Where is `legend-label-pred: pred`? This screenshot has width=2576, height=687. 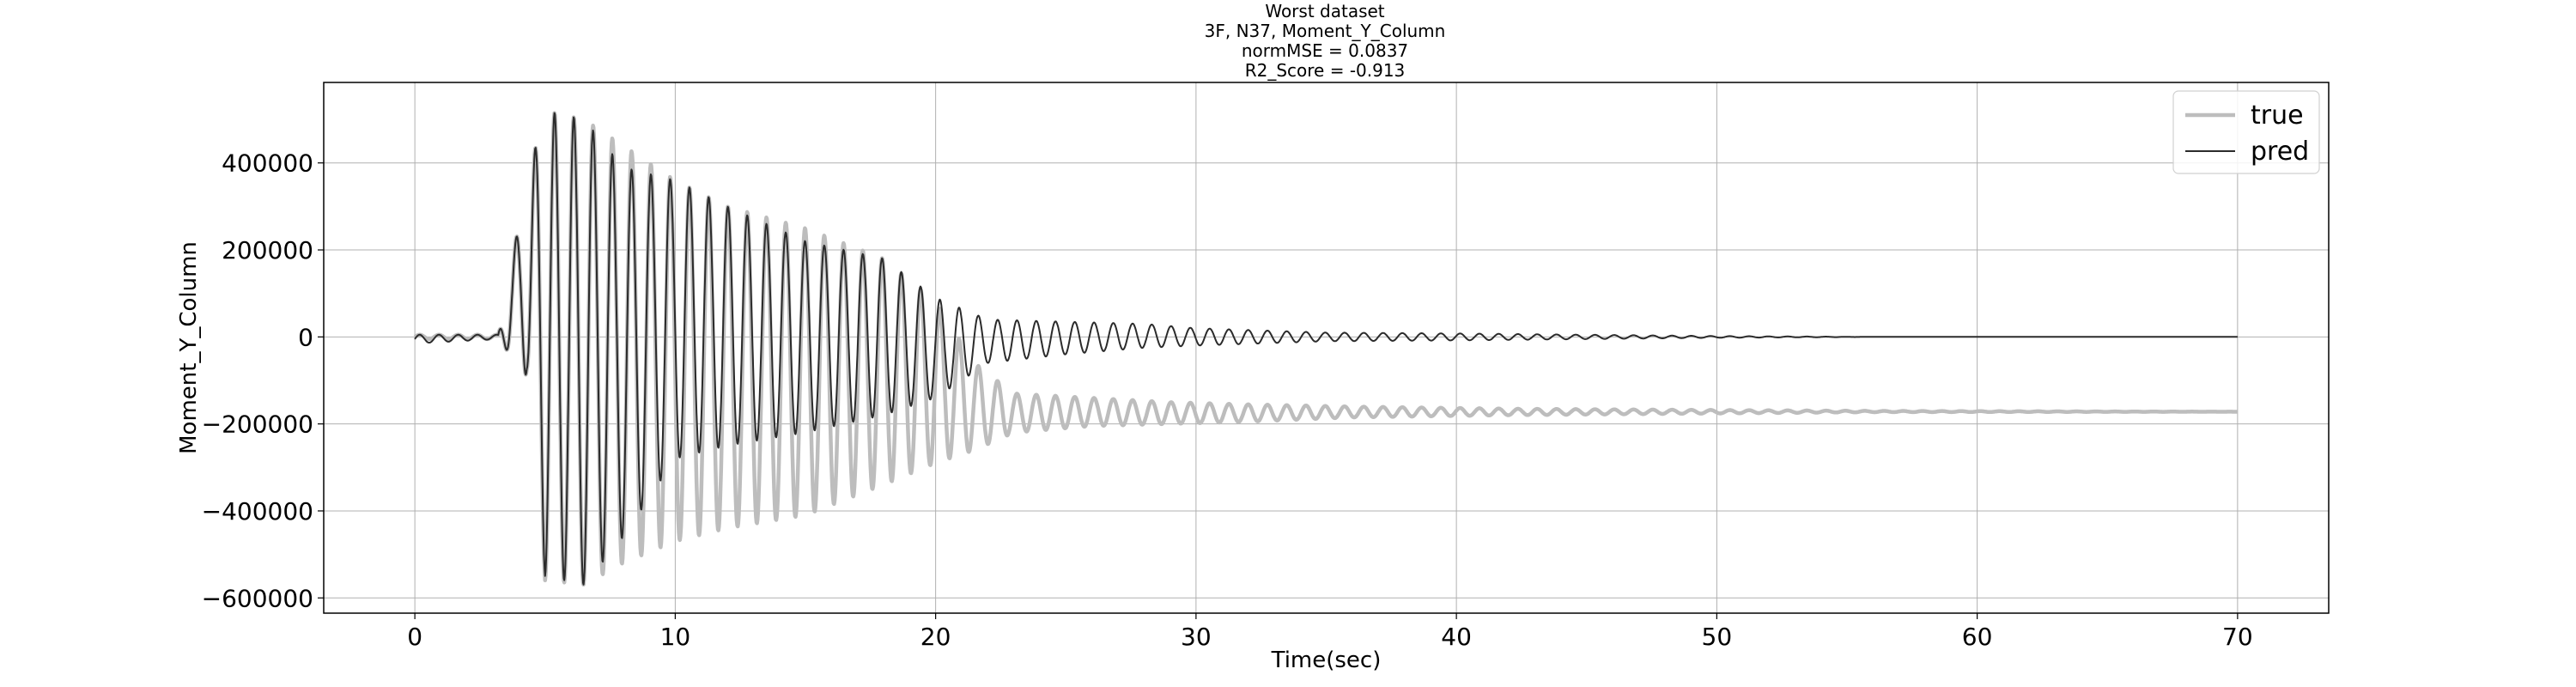 legend-label-pred: pred is located at coordinates (2280, 152).